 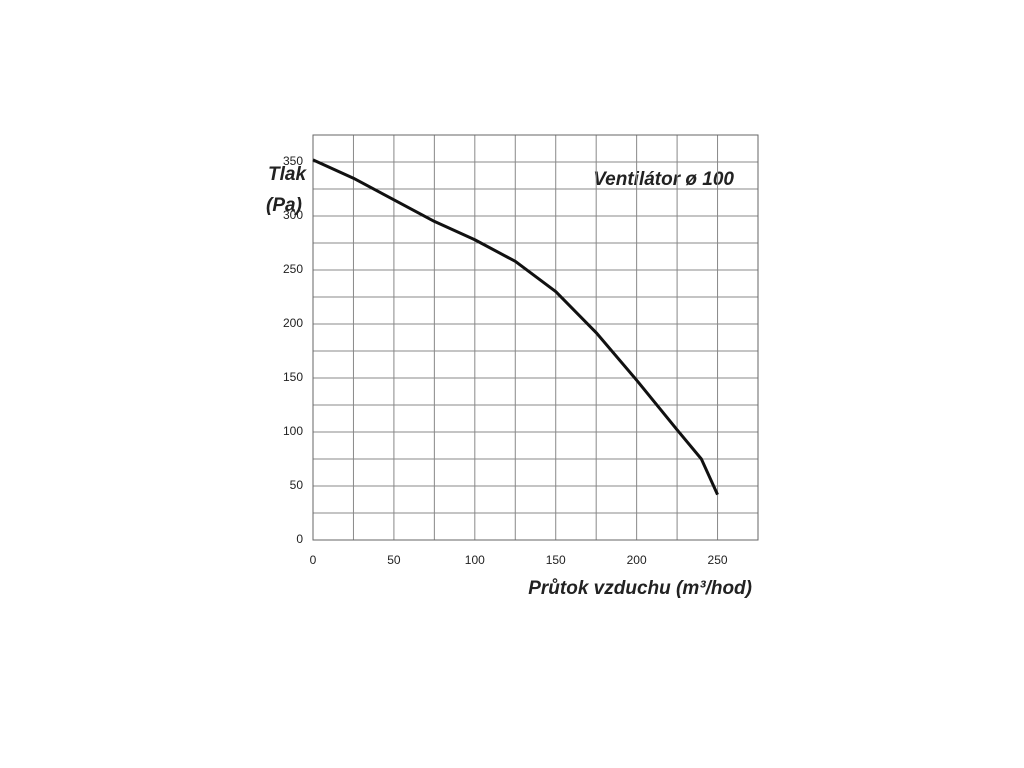 What do you see at coordinates (663, 179) in the screenshot?
I see `chart-title: Ventilátor ø 100` at bounding box center [663, 179].